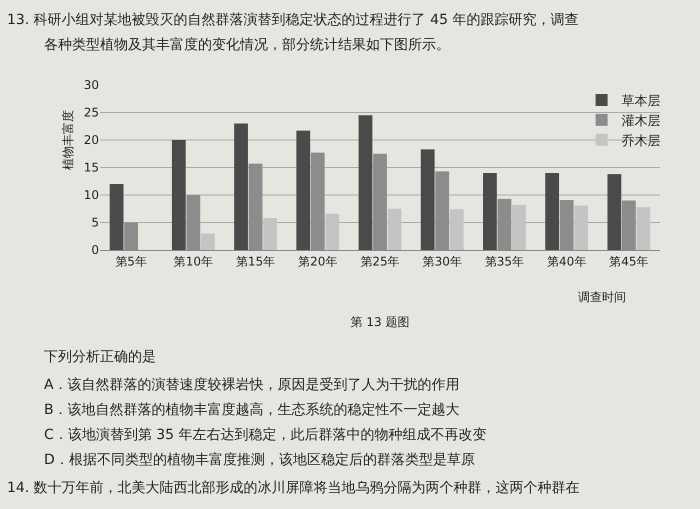  Describe the element at coordinates (256, 261) in the screenshot. I see `x-tick-label: 第15年` at that location.